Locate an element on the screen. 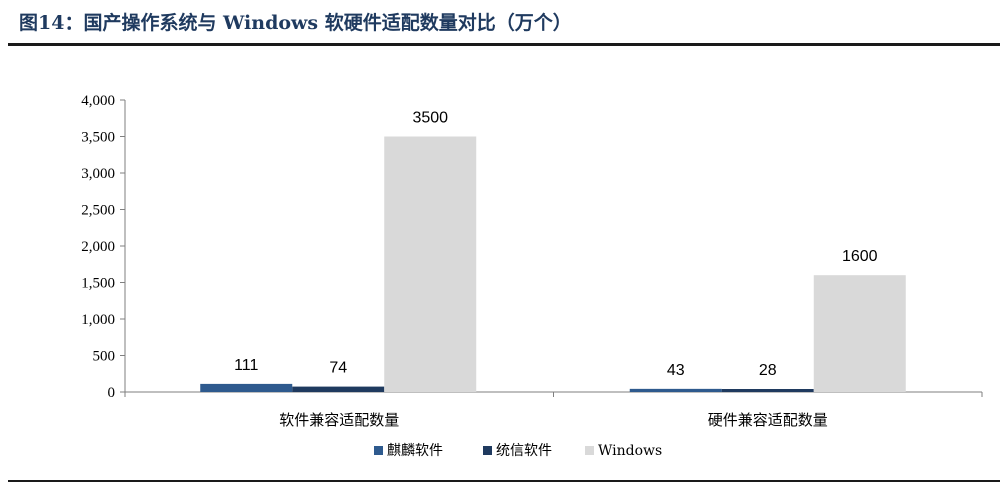  data-label: 74 is located at coordinates (338, 368).